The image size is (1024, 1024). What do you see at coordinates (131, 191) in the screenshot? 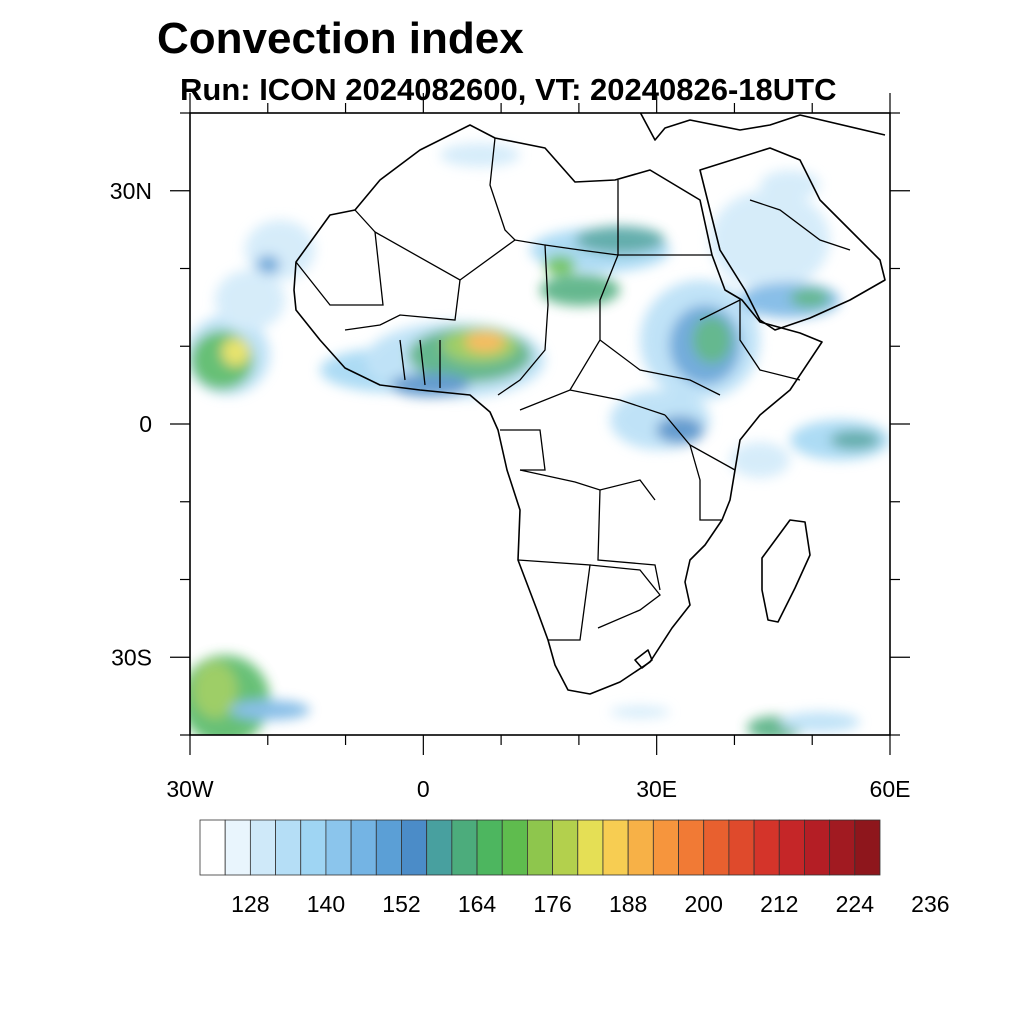
I see `lat-label: 30N` at bounding box center [131, 191].